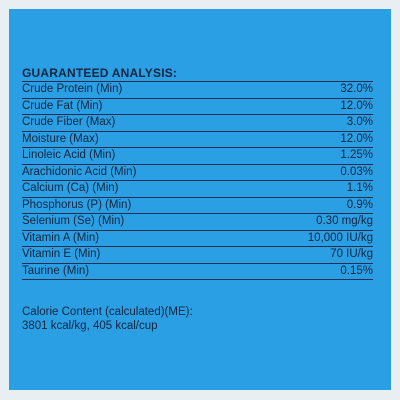 This screenshot has width=400, height=400. I want to click on nutrient: Linoleic Acid (Min), so click(69, 155).